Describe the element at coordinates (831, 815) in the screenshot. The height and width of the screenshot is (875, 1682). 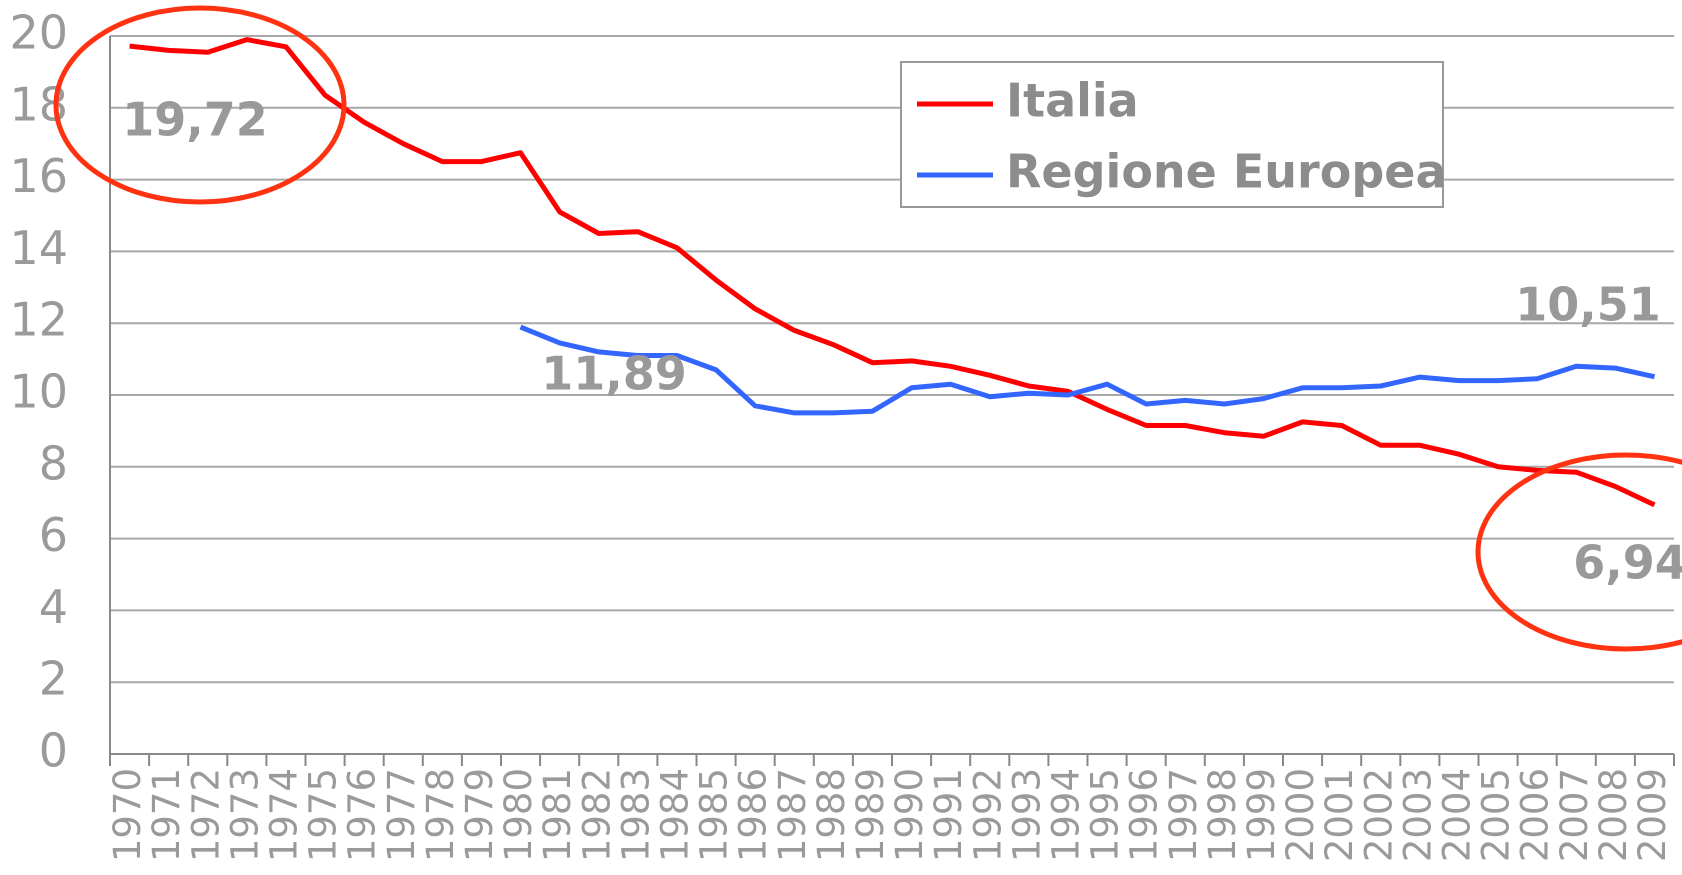
I see `x-tick-label: 1988` at that location.